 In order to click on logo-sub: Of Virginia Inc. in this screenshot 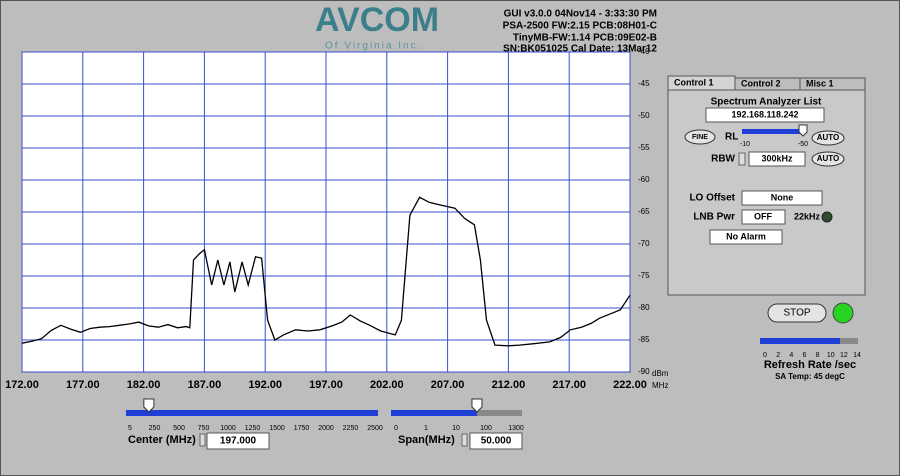, I will do `click(373, 46)`.